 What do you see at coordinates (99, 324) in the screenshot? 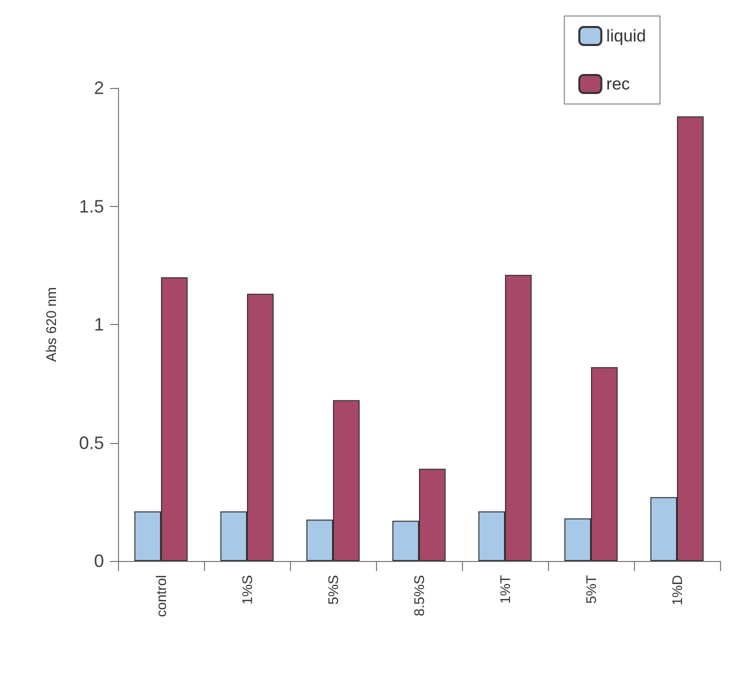
I see `y-tick-label: 1` at bounding box center [99, 324].